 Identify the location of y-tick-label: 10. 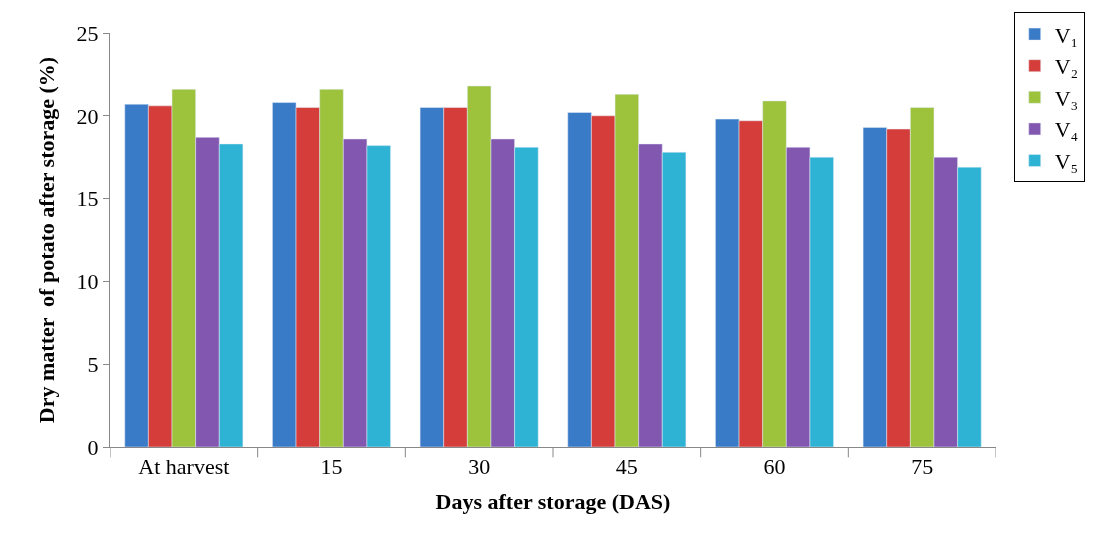
(87, 282).